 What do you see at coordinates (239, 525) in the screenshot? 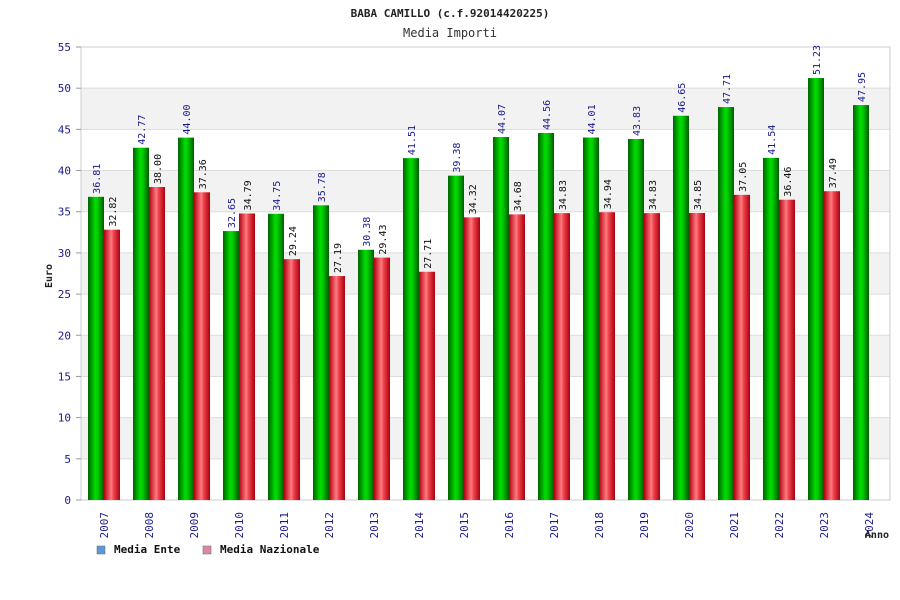
I see `x-tick-label: 2010` at bounding box center [239, 525].